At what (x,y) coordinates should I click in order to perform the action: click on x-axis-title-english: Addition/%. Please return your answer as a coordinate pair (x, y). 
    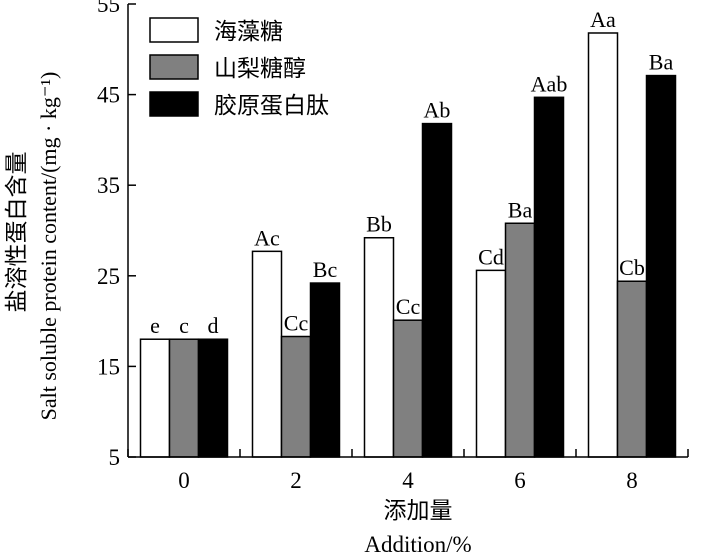
    Looking at the image, I should click on (417, 544).